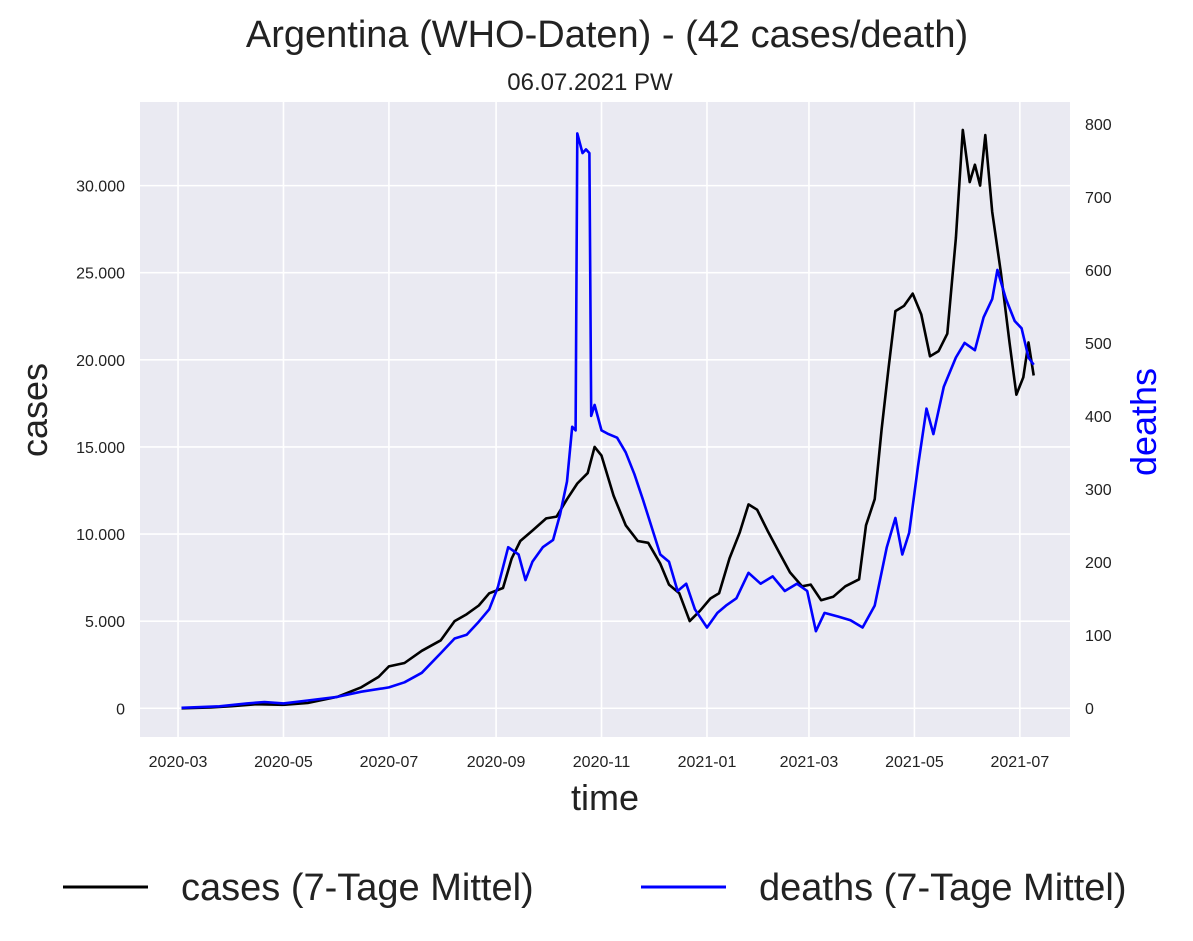 The image size is (1193, 941). Describe the element at coordinates (943, 888) in the screenshot. I see `legend-label-deaths: deaths (7-Tage Mittel)` at that location.